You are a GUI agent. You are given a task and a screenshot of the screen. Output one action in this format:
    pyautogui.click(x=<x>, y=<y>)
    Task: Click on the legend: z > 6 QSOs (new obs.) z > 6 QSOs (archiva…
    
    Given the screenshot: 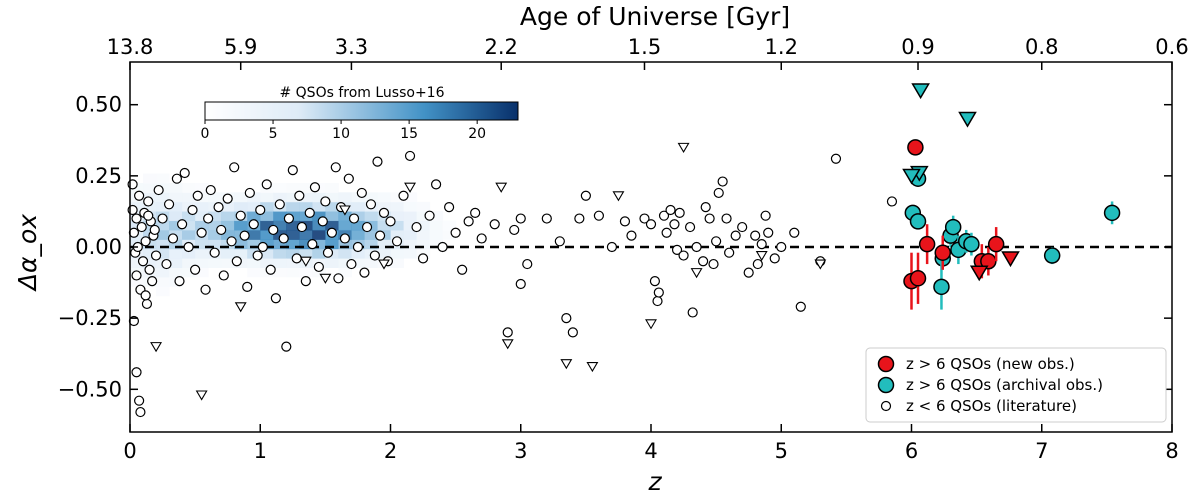 What is the action you would take?
    pyautogui.click(x=1016, y=385)
    